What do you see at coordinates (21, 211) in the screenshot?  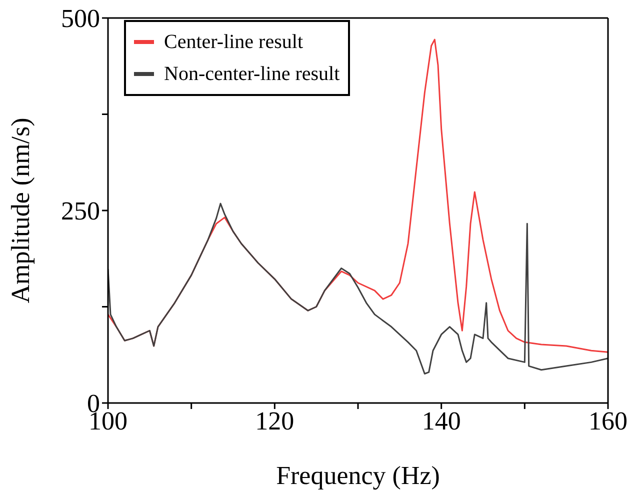 I see `y-axis-title: Amplitude (nm/s)` at bounding box center [21, 211].